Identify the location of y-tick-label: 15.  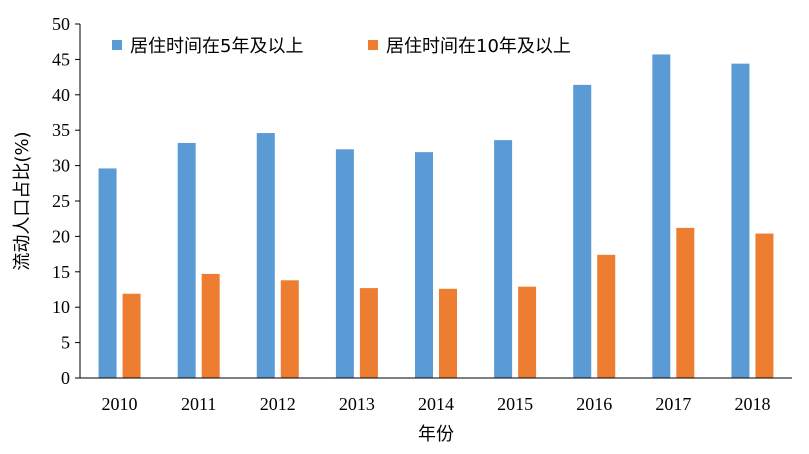
(61, 272).